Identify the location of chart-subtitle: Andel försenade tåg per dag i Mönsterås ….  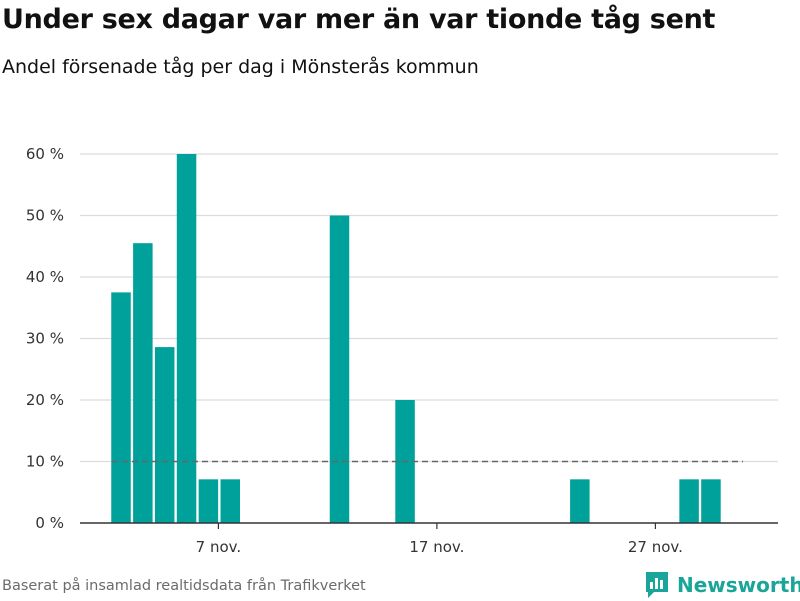
(240, 67).